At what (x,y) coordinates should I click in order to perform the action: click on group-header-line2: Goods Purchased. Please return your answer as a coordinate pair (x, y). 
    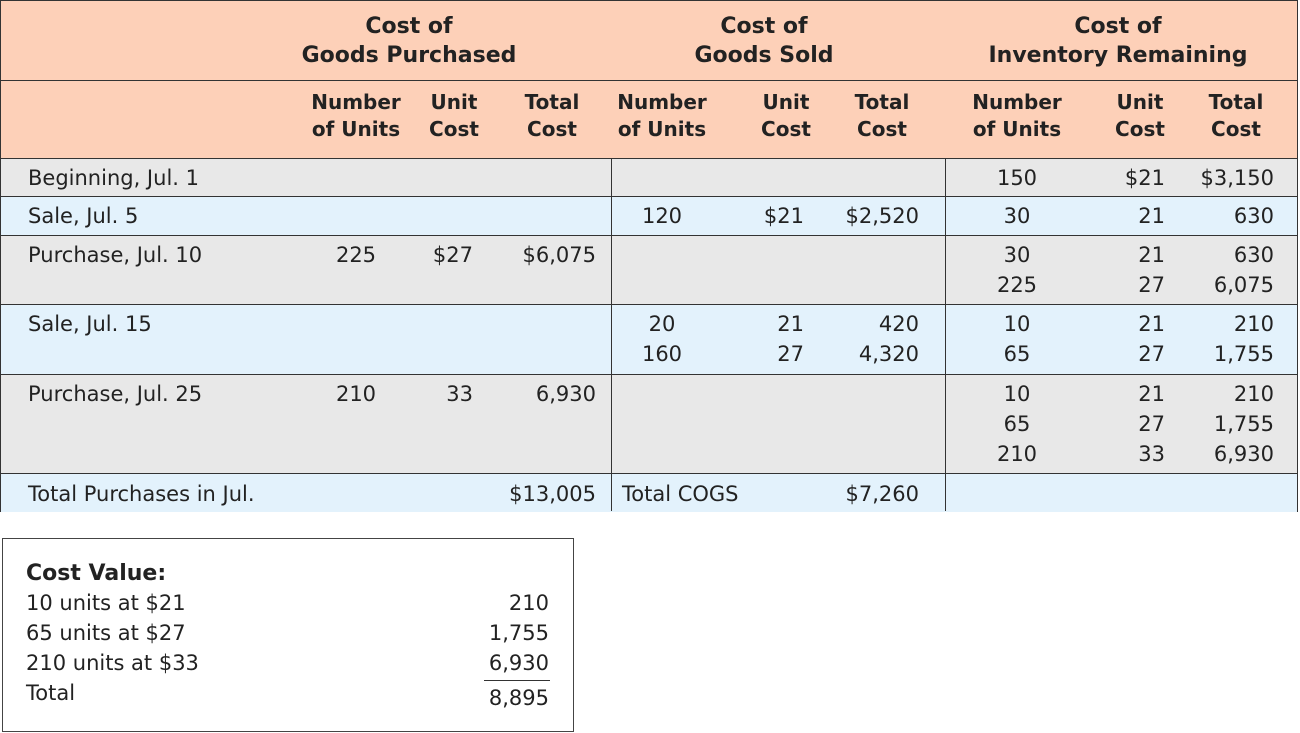
    Looking at the image, I should click on (409, 55).